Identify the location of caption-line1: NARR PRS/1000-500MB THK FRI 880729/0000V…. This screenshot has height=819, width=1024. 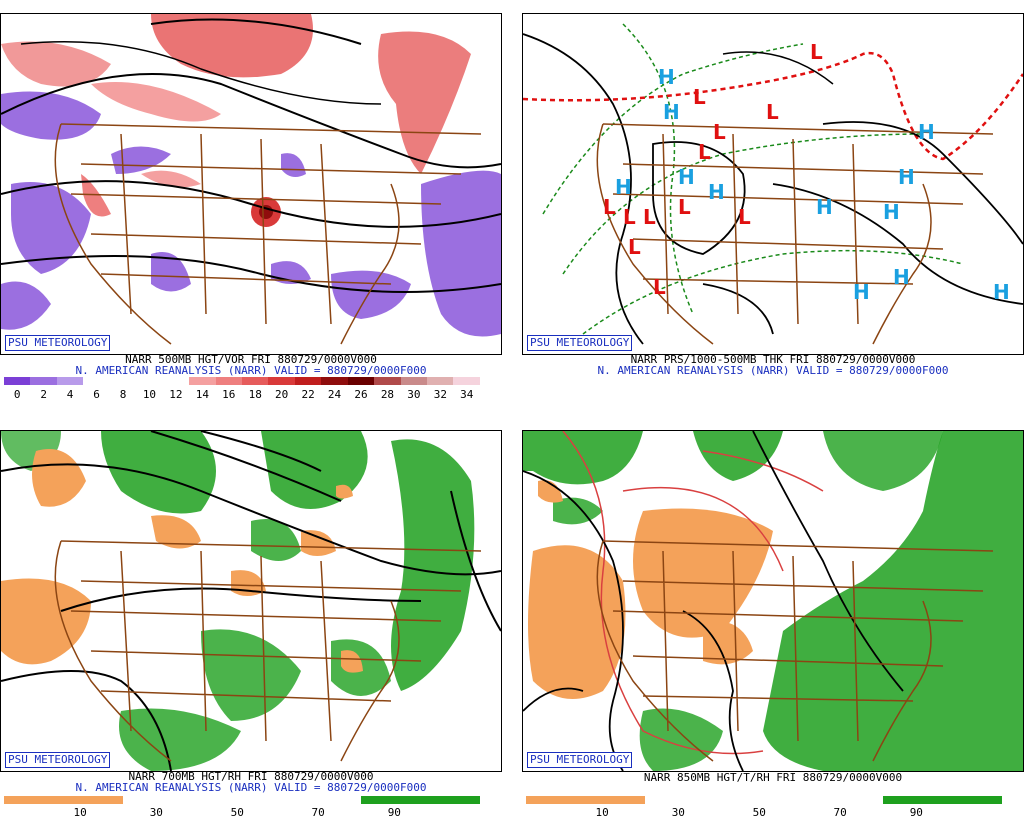
(773, 359).